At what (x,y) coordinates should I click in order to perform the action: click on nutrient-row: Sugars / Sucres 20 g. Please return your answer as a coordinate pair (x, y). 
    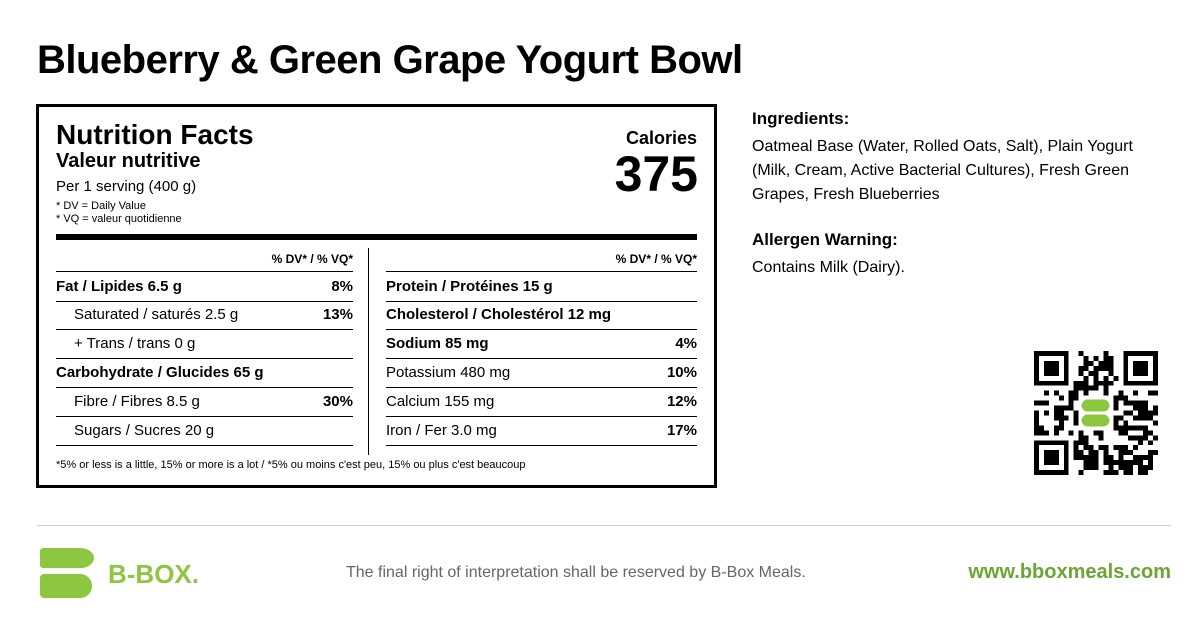
    Looking at the image, I should click on (204, 431).